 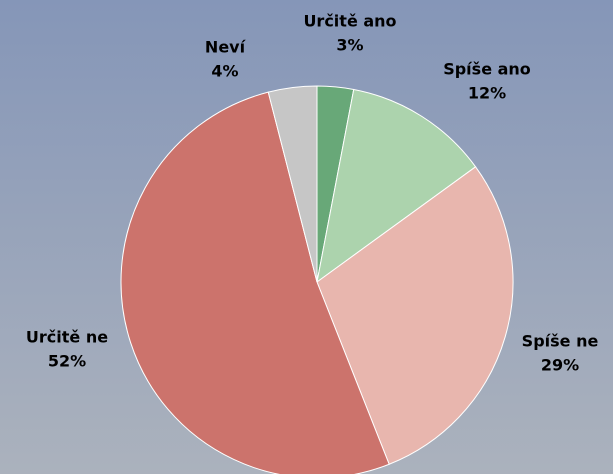 What do you see at coordinates (224, 71) in the screenshot?
I see `data-label: 4%` at bounding box center [224, 71].